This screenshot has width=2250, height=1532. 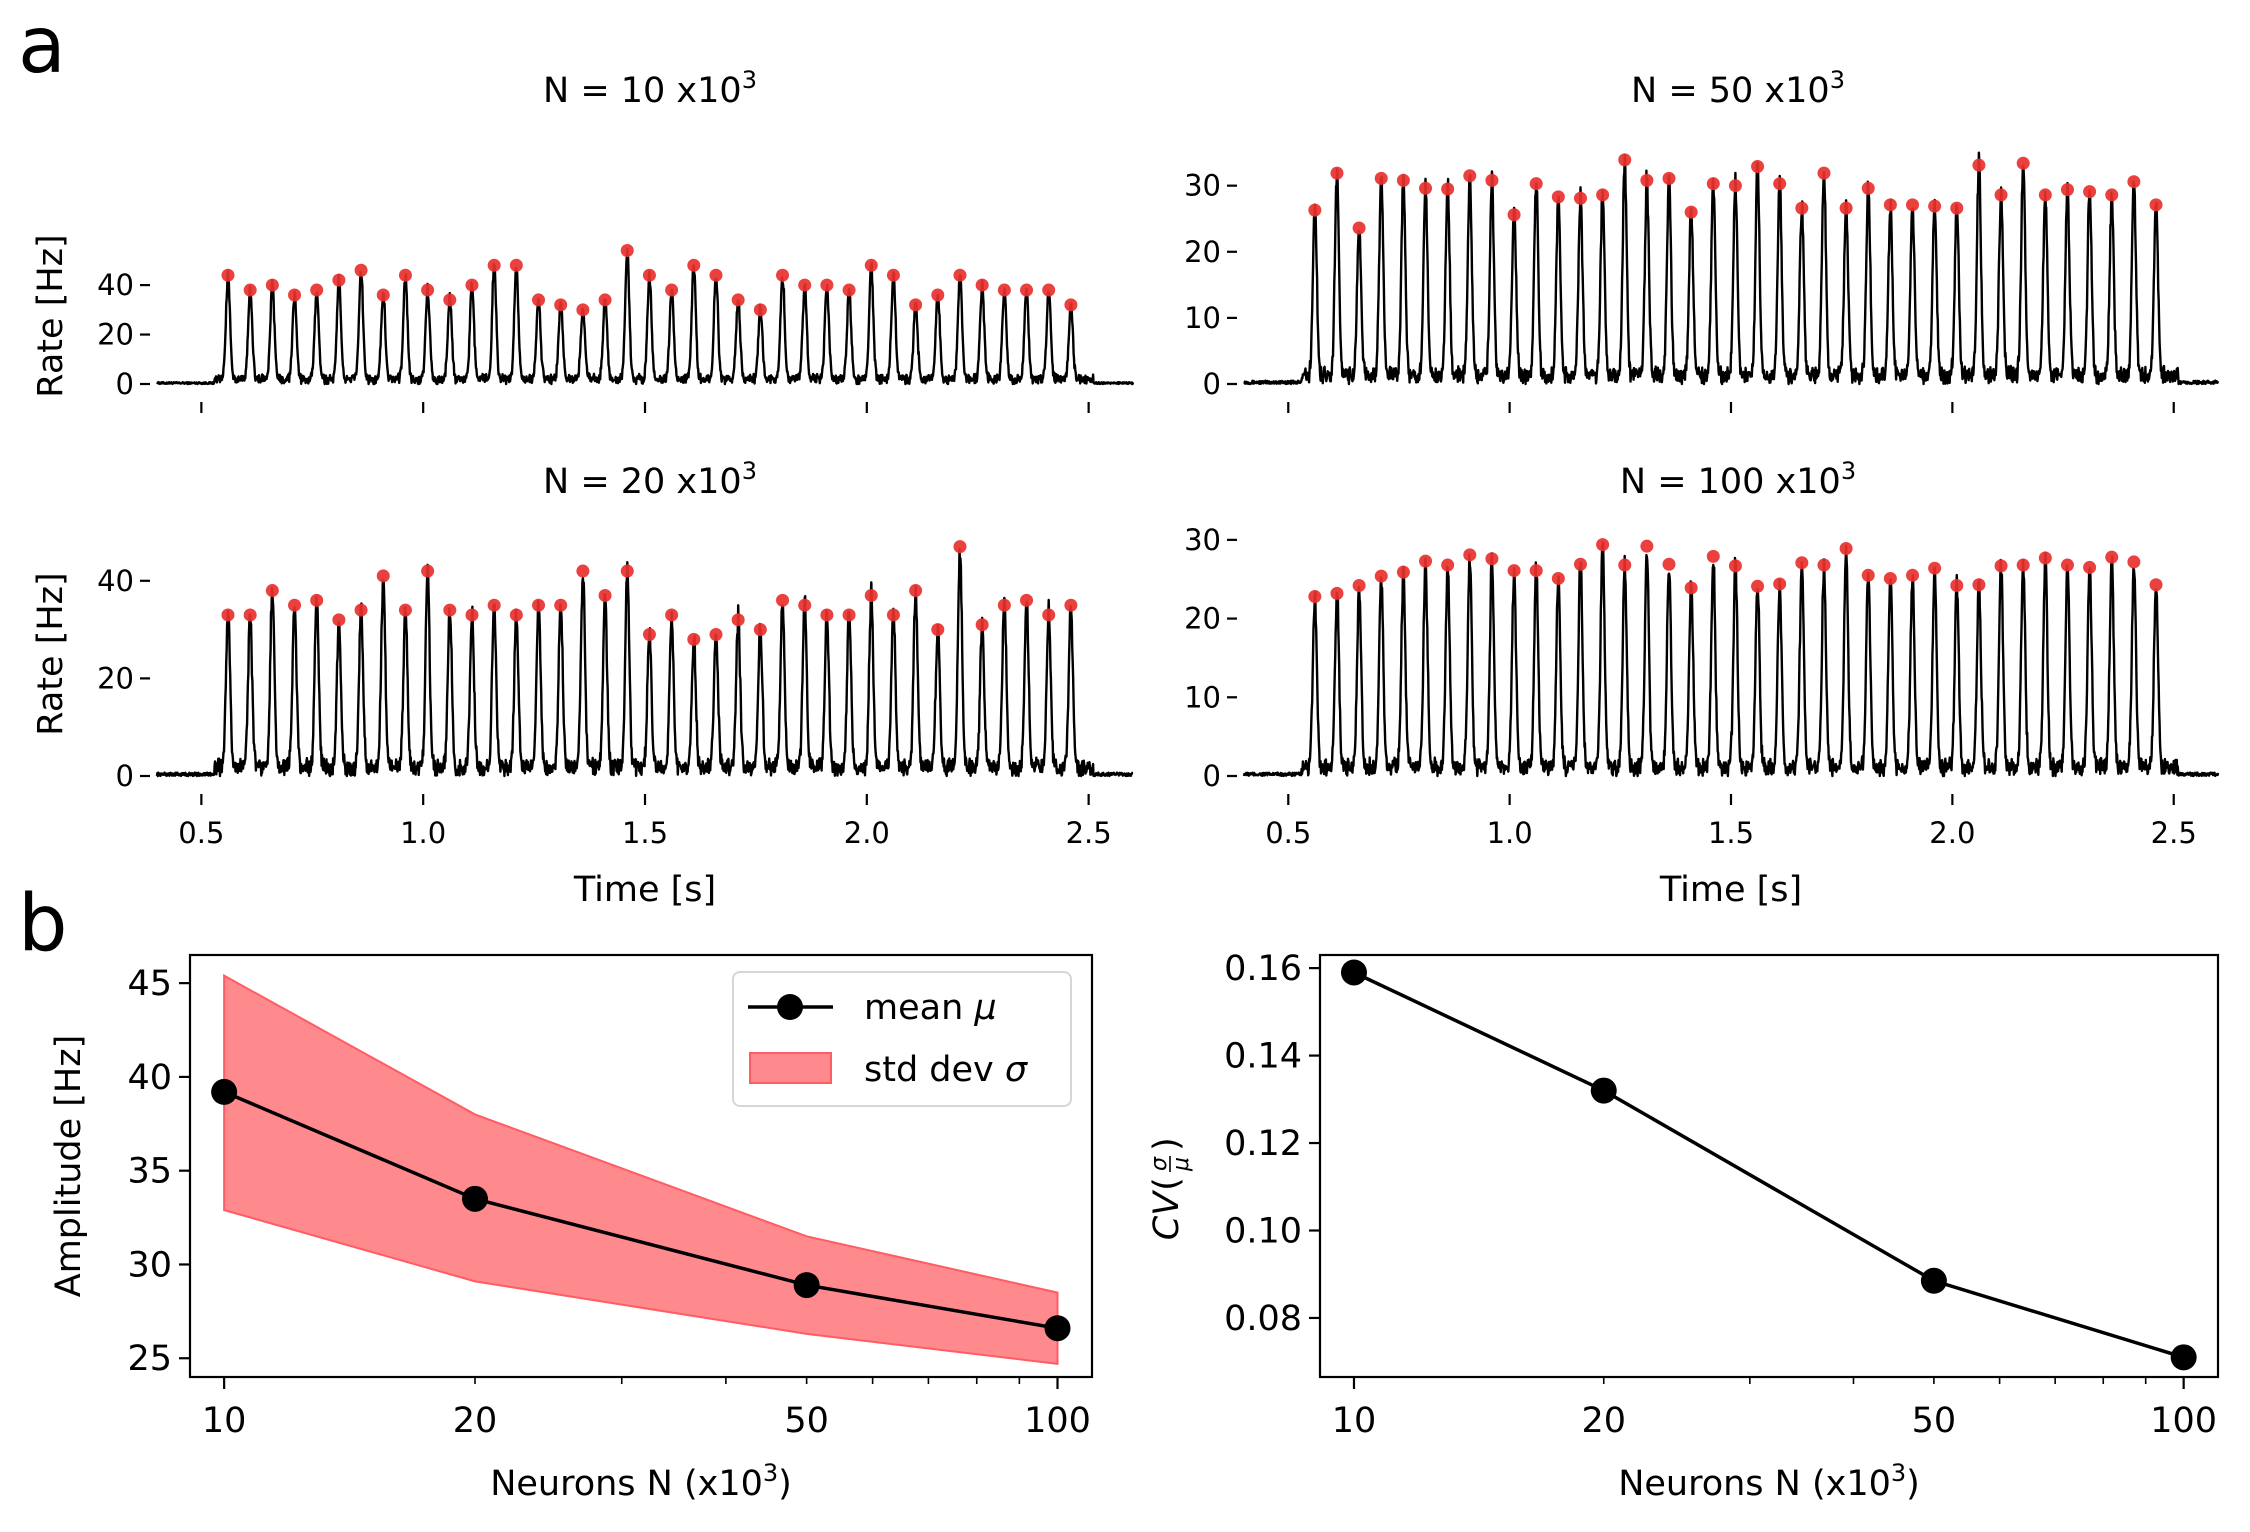 What do you see at coordinates (224, 1421) in the screenshot?
I see `x-tick-label: 10` at bounding box center [224, 1421].